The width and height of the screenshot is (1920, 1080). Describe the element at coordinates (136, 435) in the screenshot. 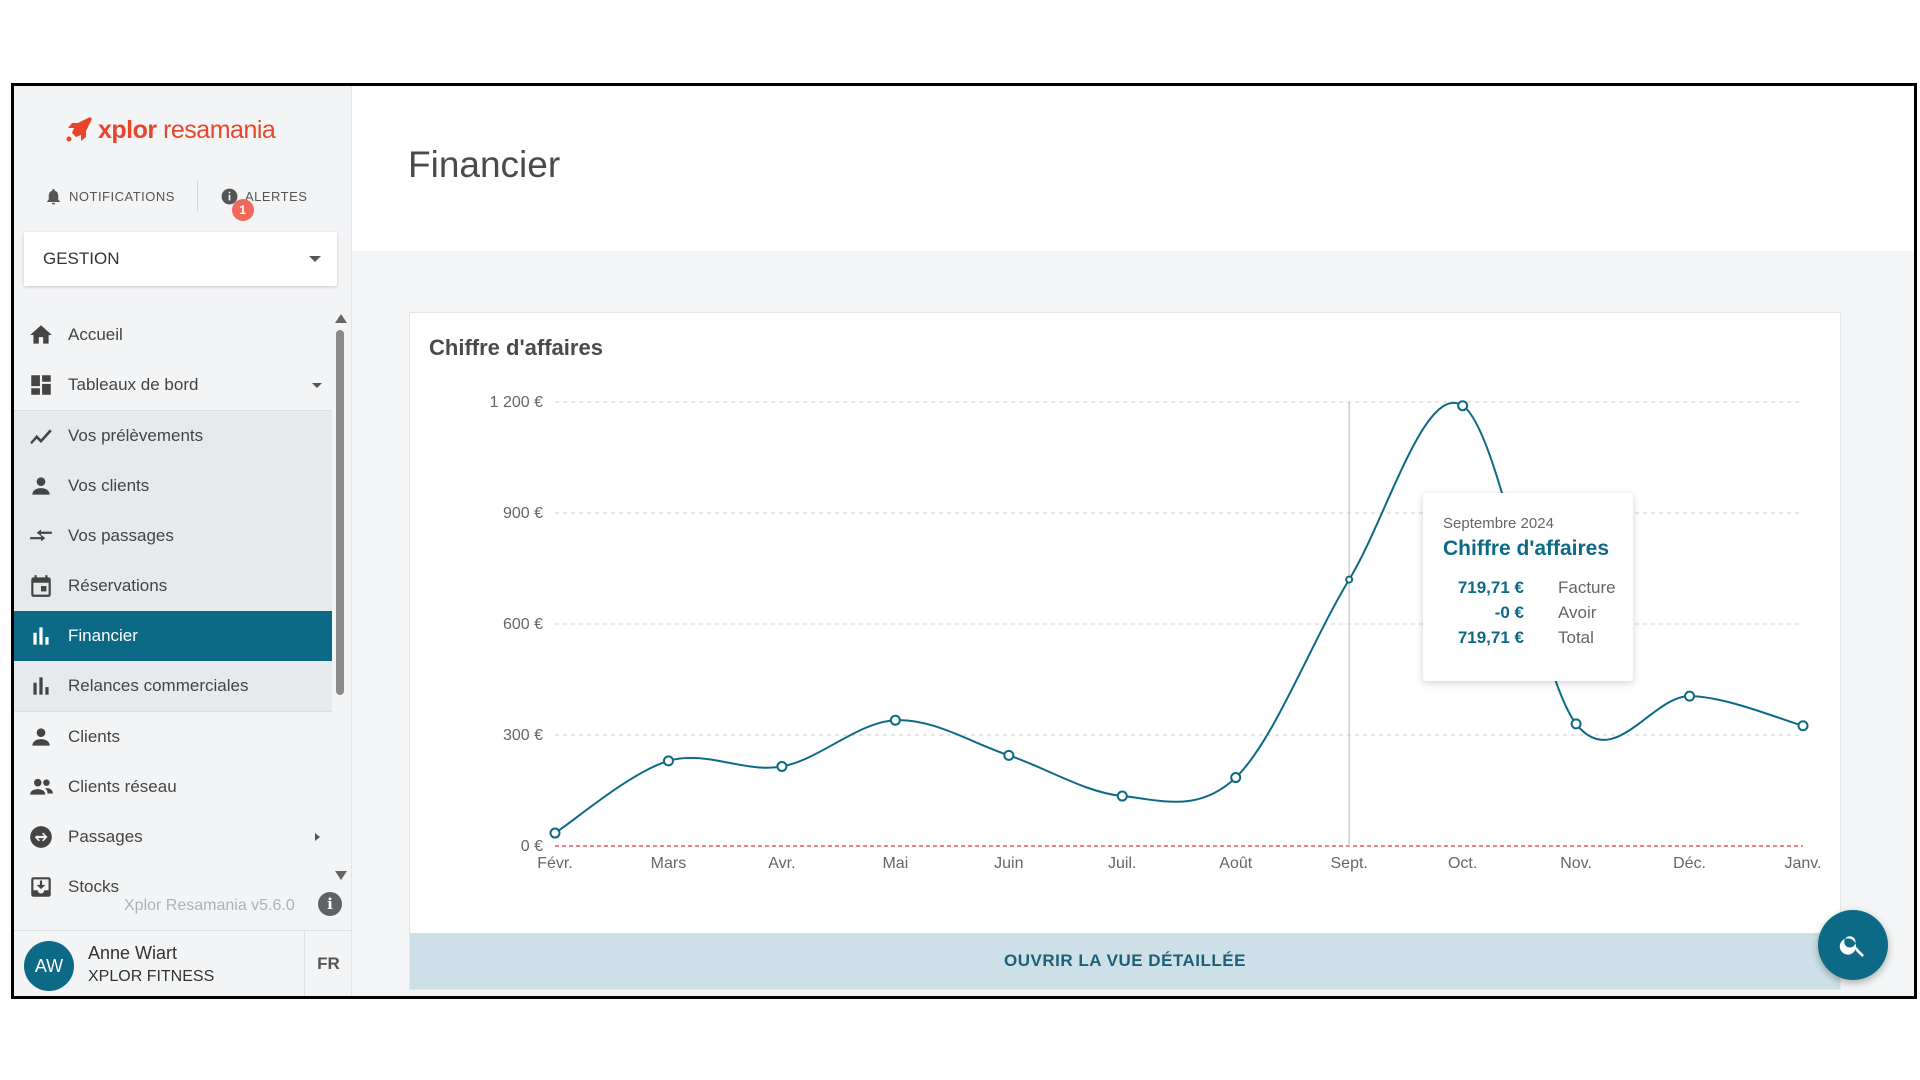

I see `sidebar-item-label: Vos prélèvements` at that location.